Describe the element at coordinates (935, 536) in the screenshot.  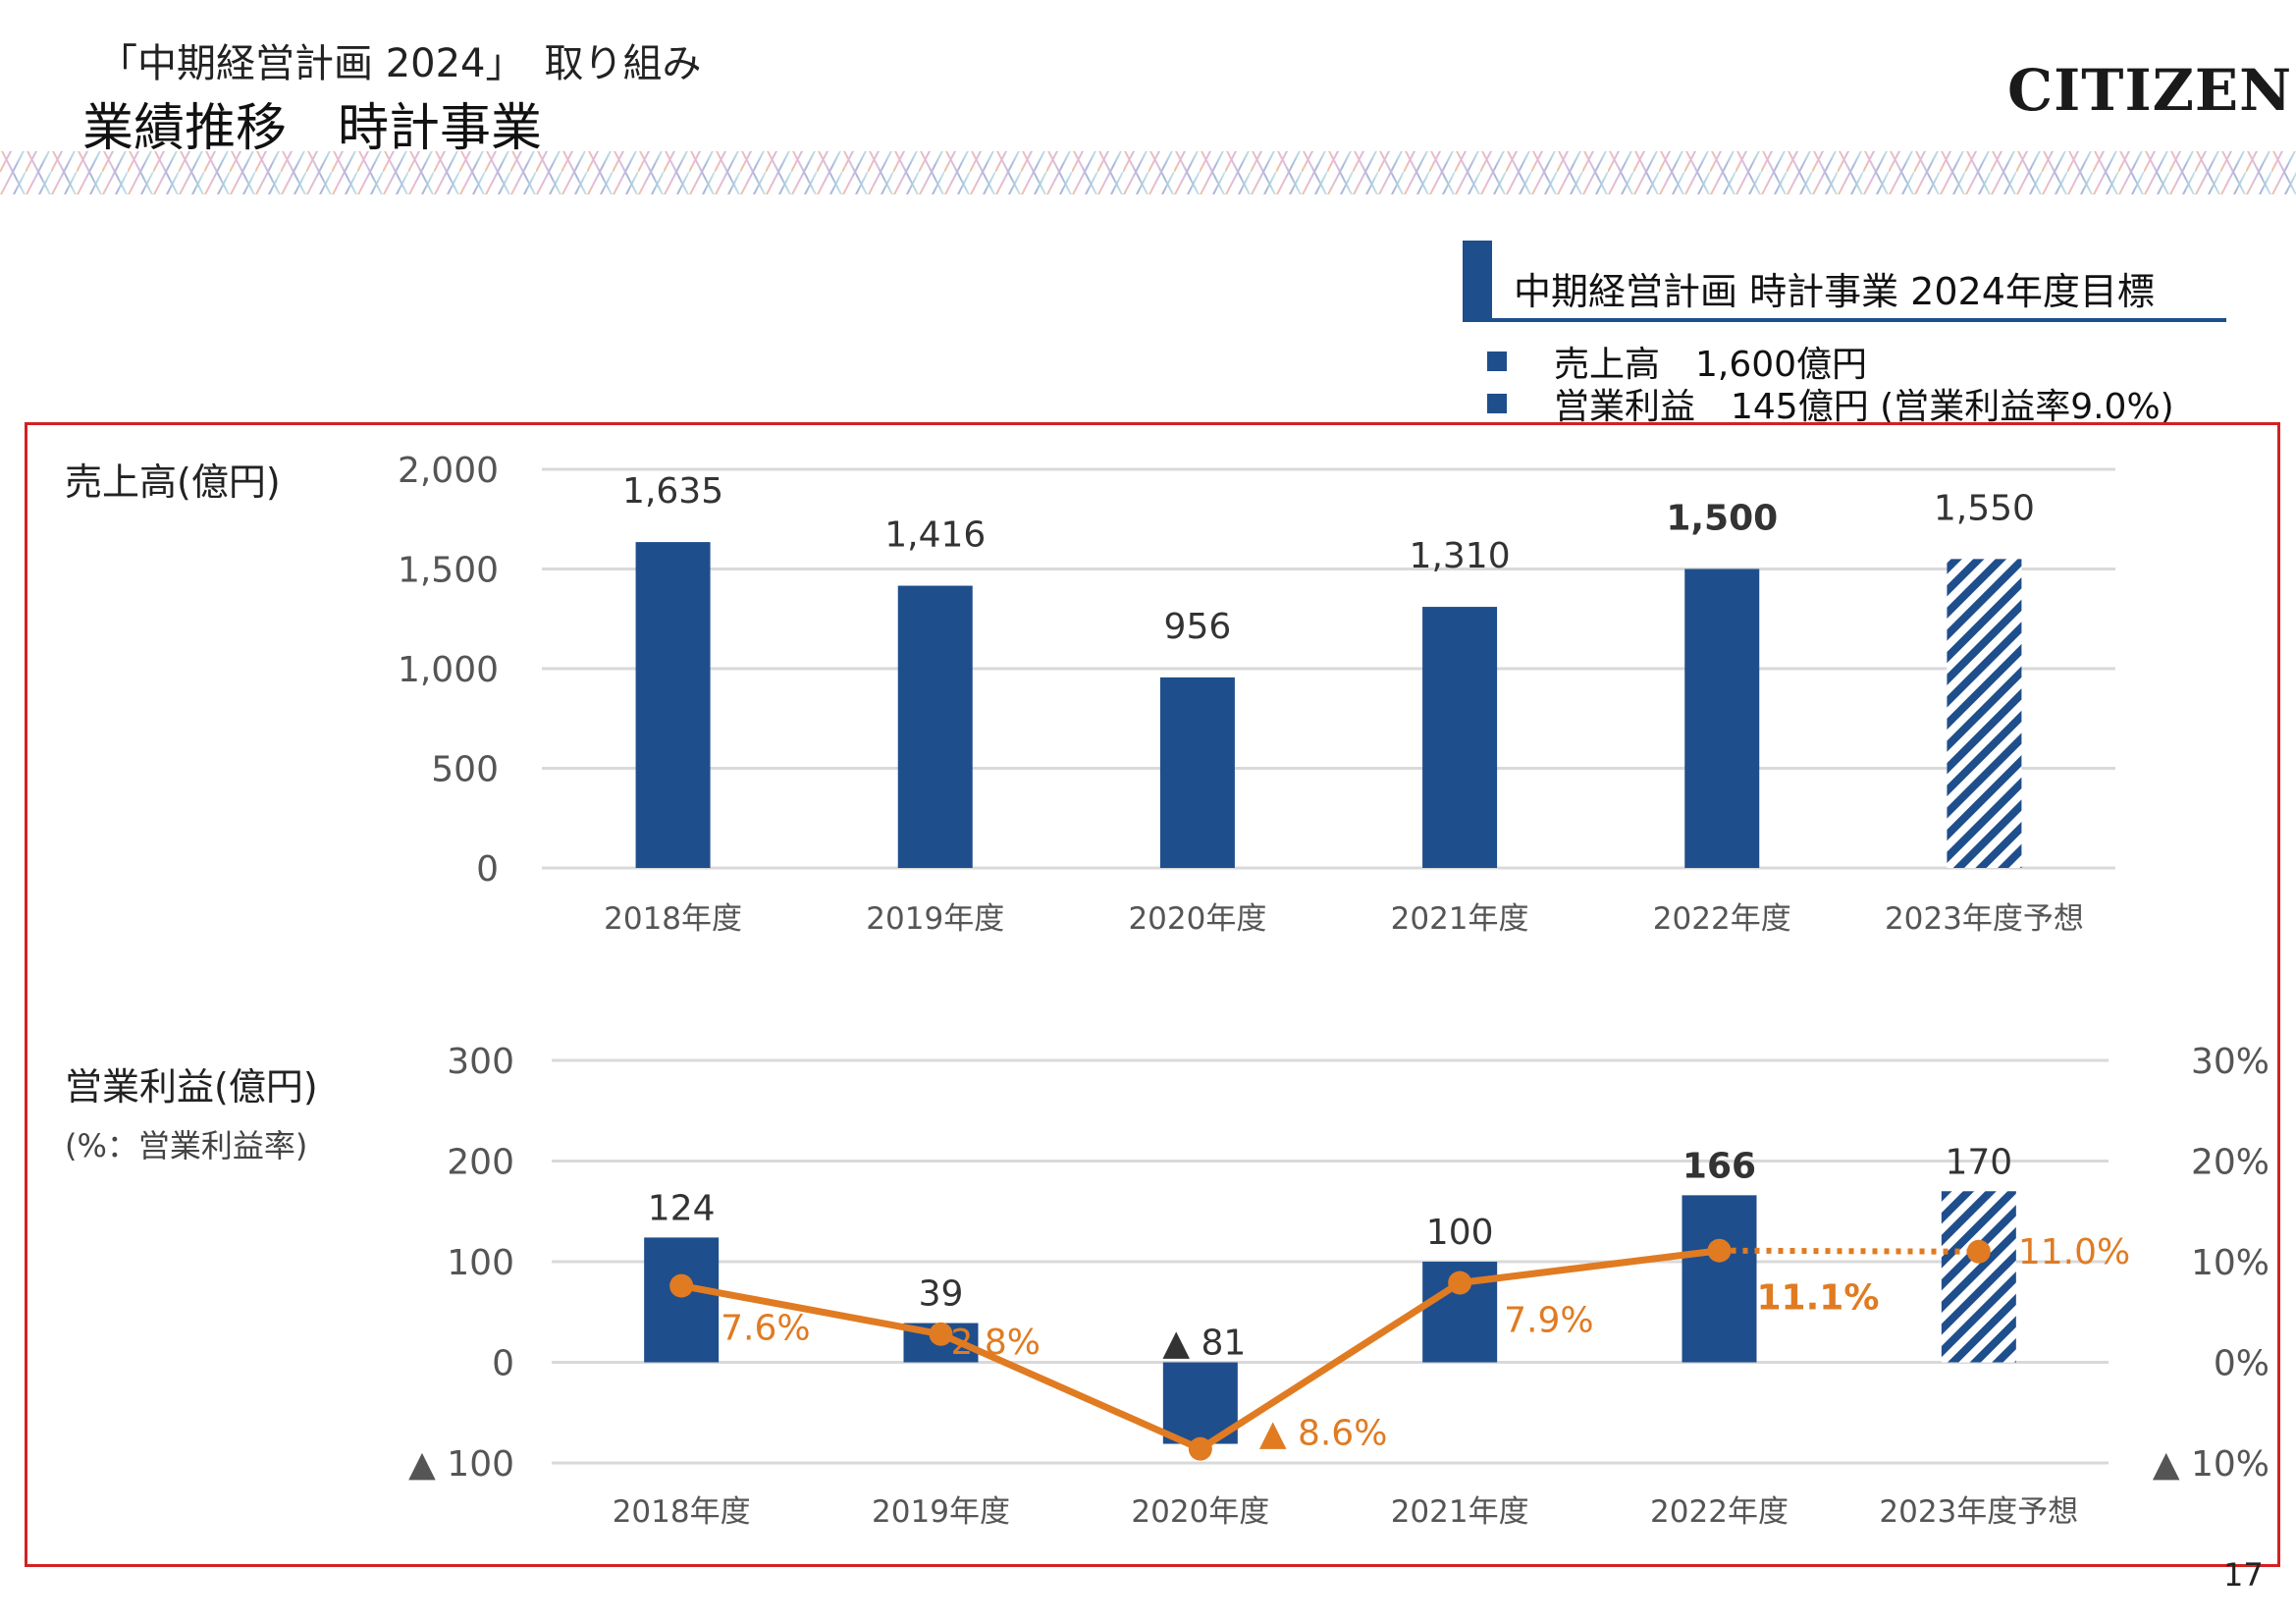
I see `chart1-data-label: 1,416` at that location.